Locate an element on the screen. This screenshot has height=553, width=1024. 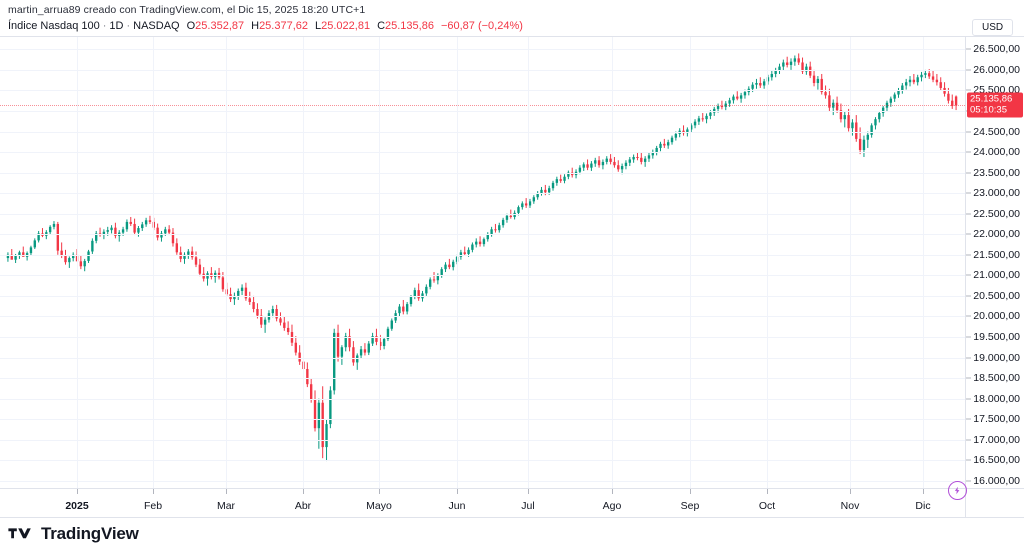
price-tick-label: 19.000,00 is located at coordinates (996, 357).